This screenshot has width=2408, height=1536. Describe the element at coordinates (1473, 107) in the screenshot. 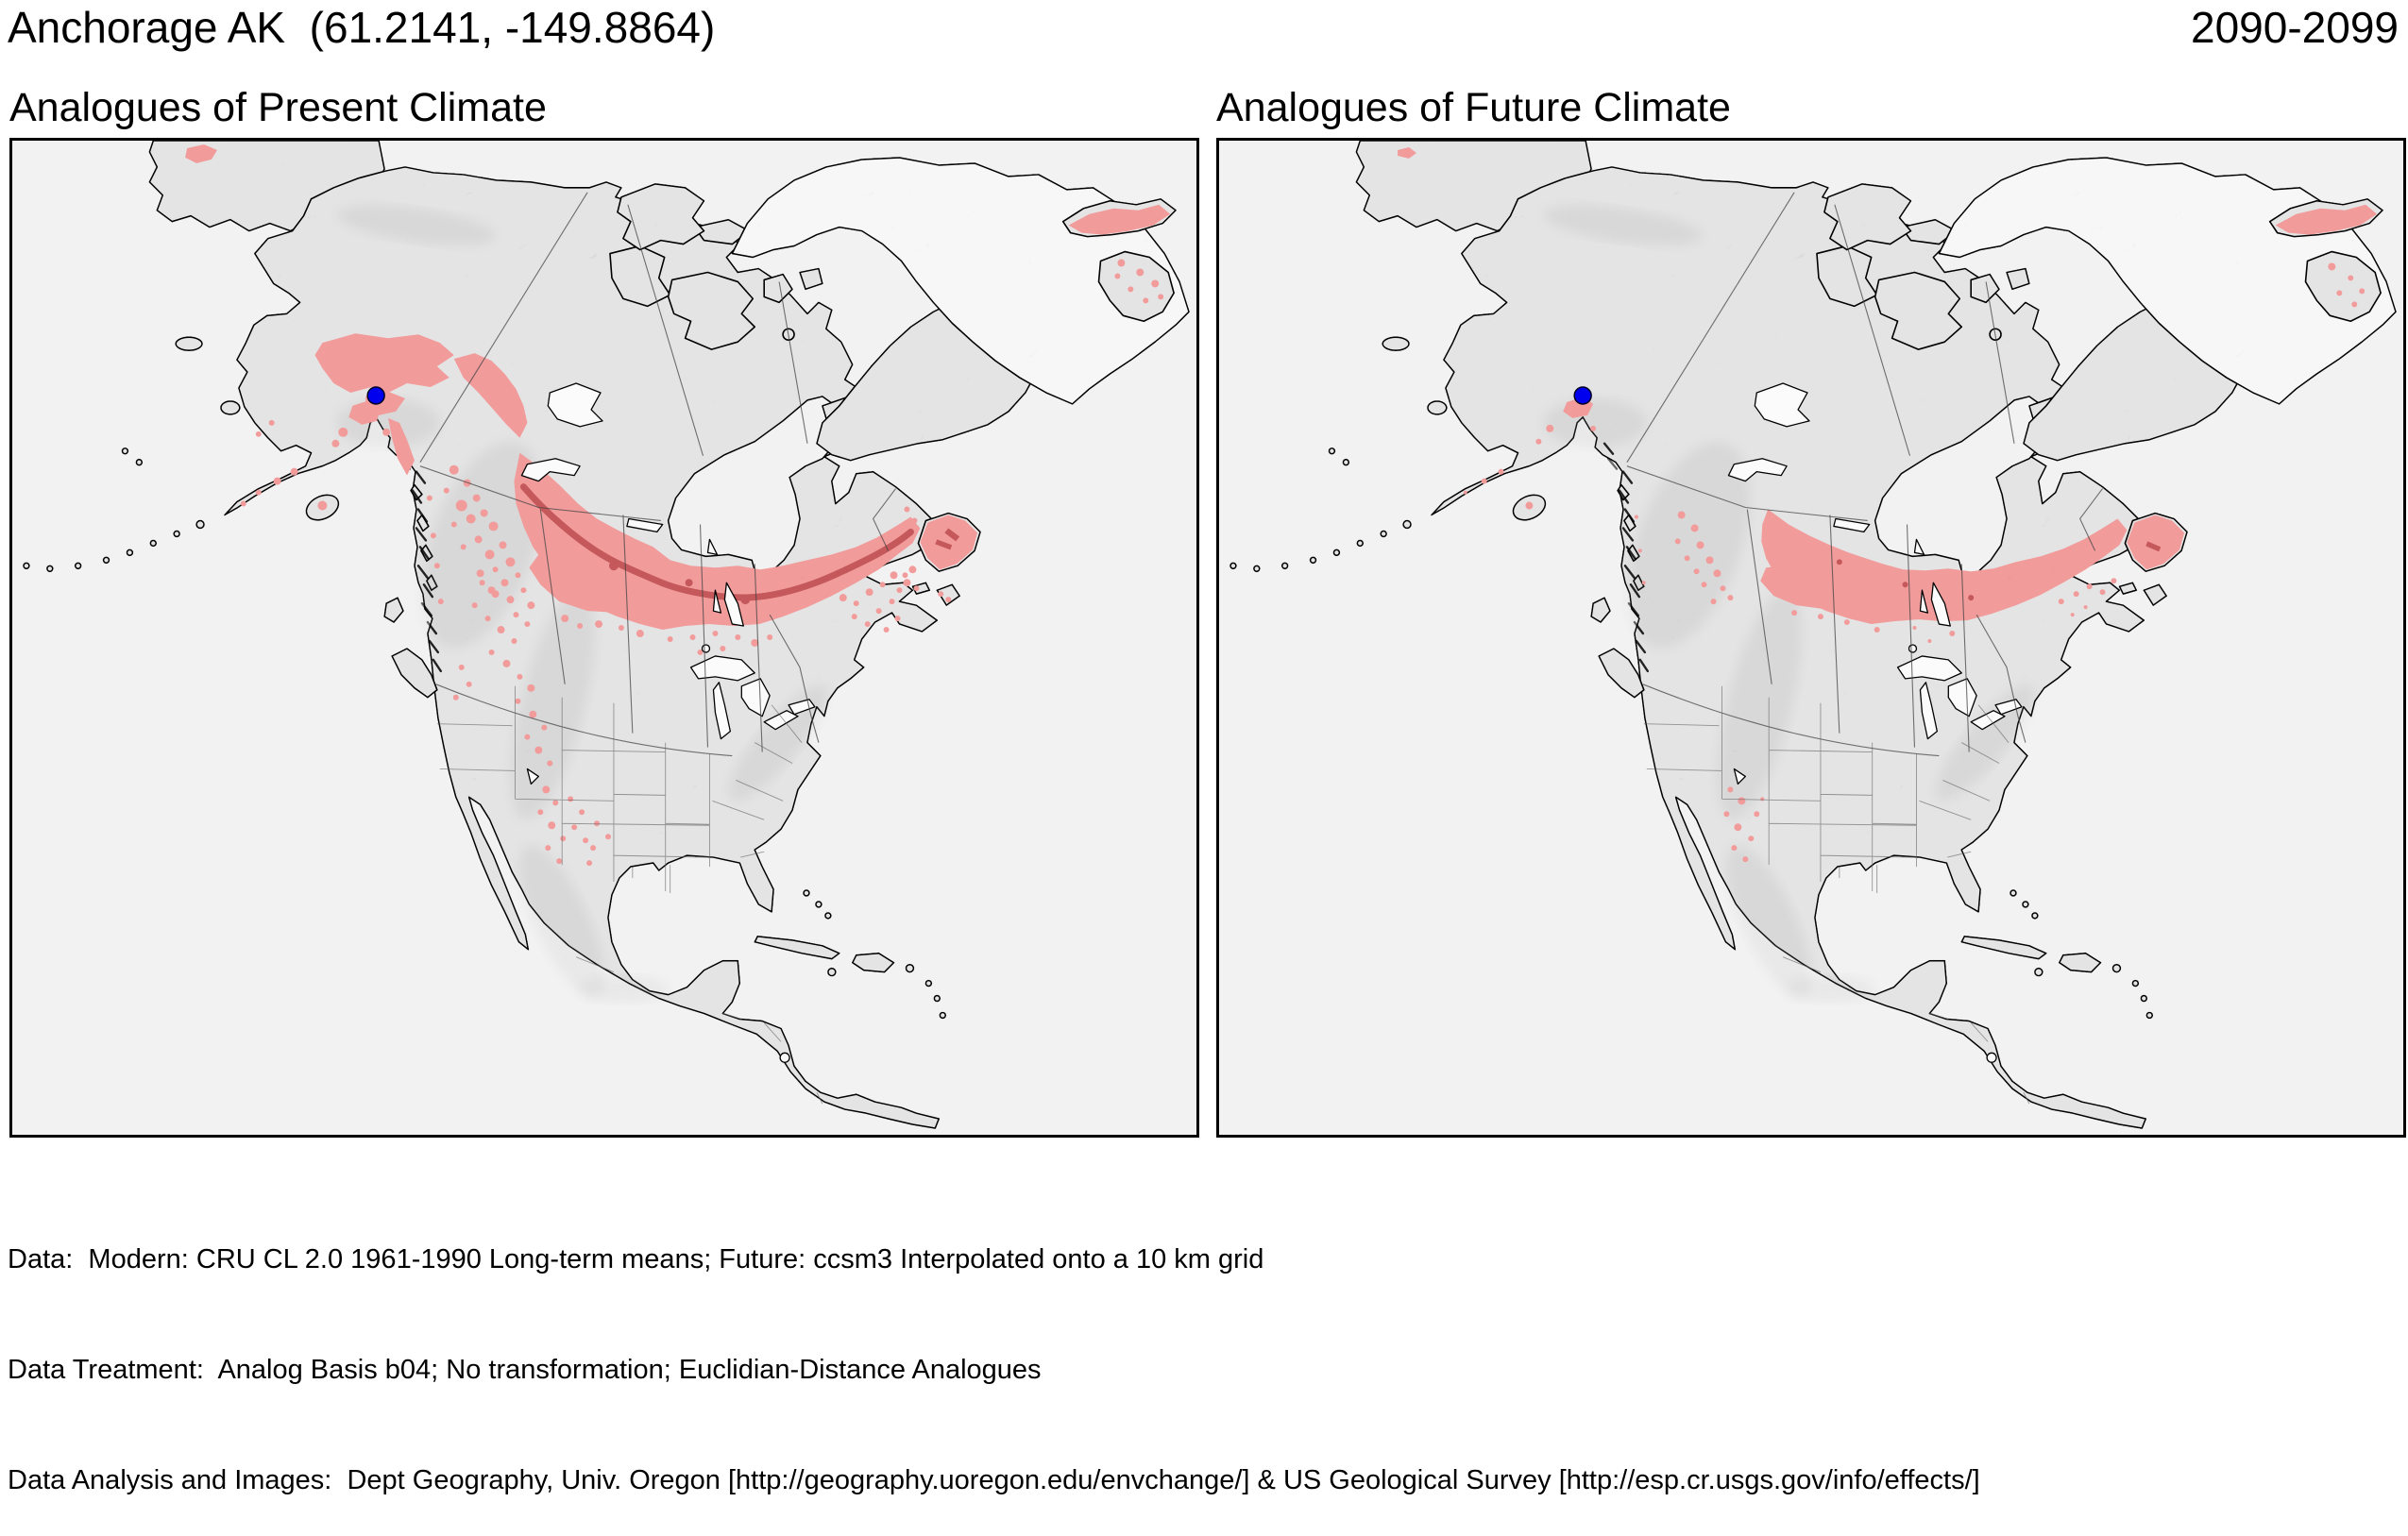

I see `future-map-title: Analogues of Future Climate` at that location.